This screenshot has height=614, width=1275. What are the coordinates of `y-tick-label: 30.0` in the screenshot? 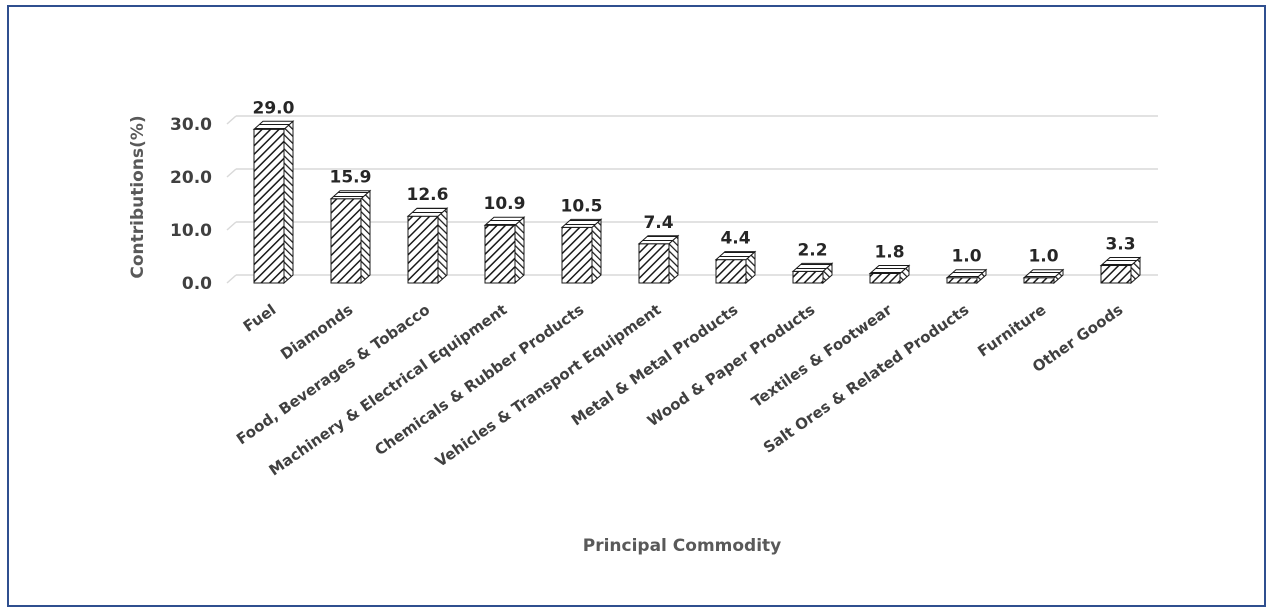 It's located at (191, 125).